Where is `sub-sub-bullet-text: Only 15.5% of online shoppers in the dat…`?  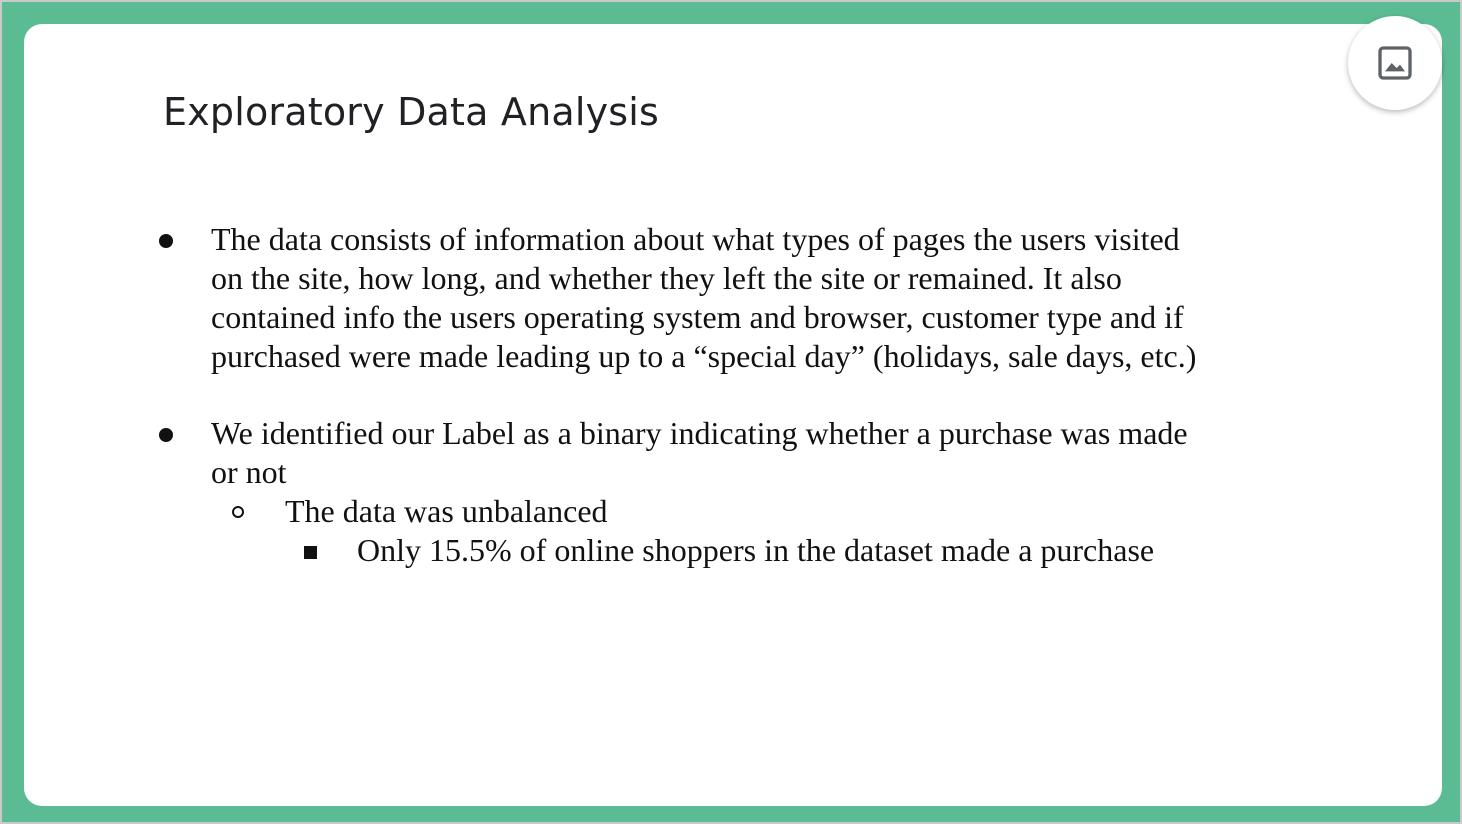 sub-sub-bullet-text: Only 15.5% of online shoppers in the dat… is located at coordinates (756, 550).